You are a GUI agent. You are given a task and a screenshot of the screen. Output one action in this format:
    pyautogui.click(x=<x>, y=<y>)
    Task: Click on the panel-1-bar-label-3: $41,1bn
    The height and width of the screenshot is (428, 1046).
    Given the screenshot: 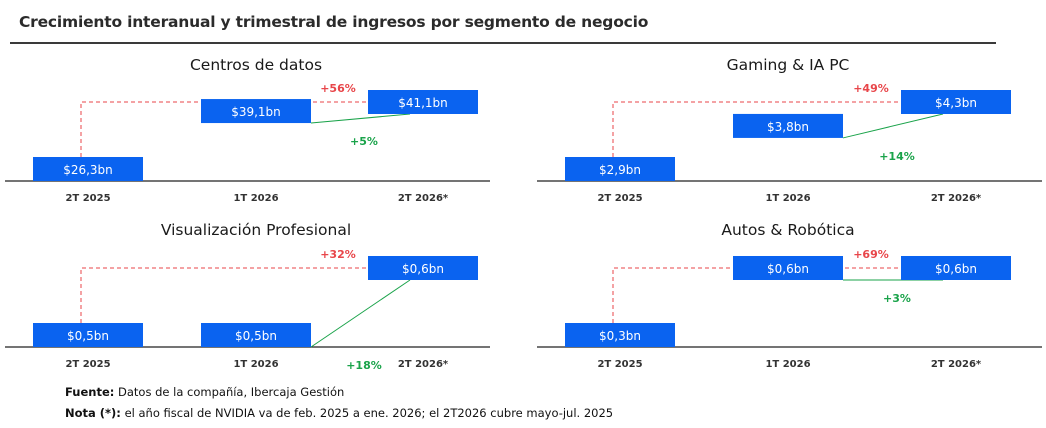 What is the action you would take?
    pyautogui.click(x=423, y=103)
    